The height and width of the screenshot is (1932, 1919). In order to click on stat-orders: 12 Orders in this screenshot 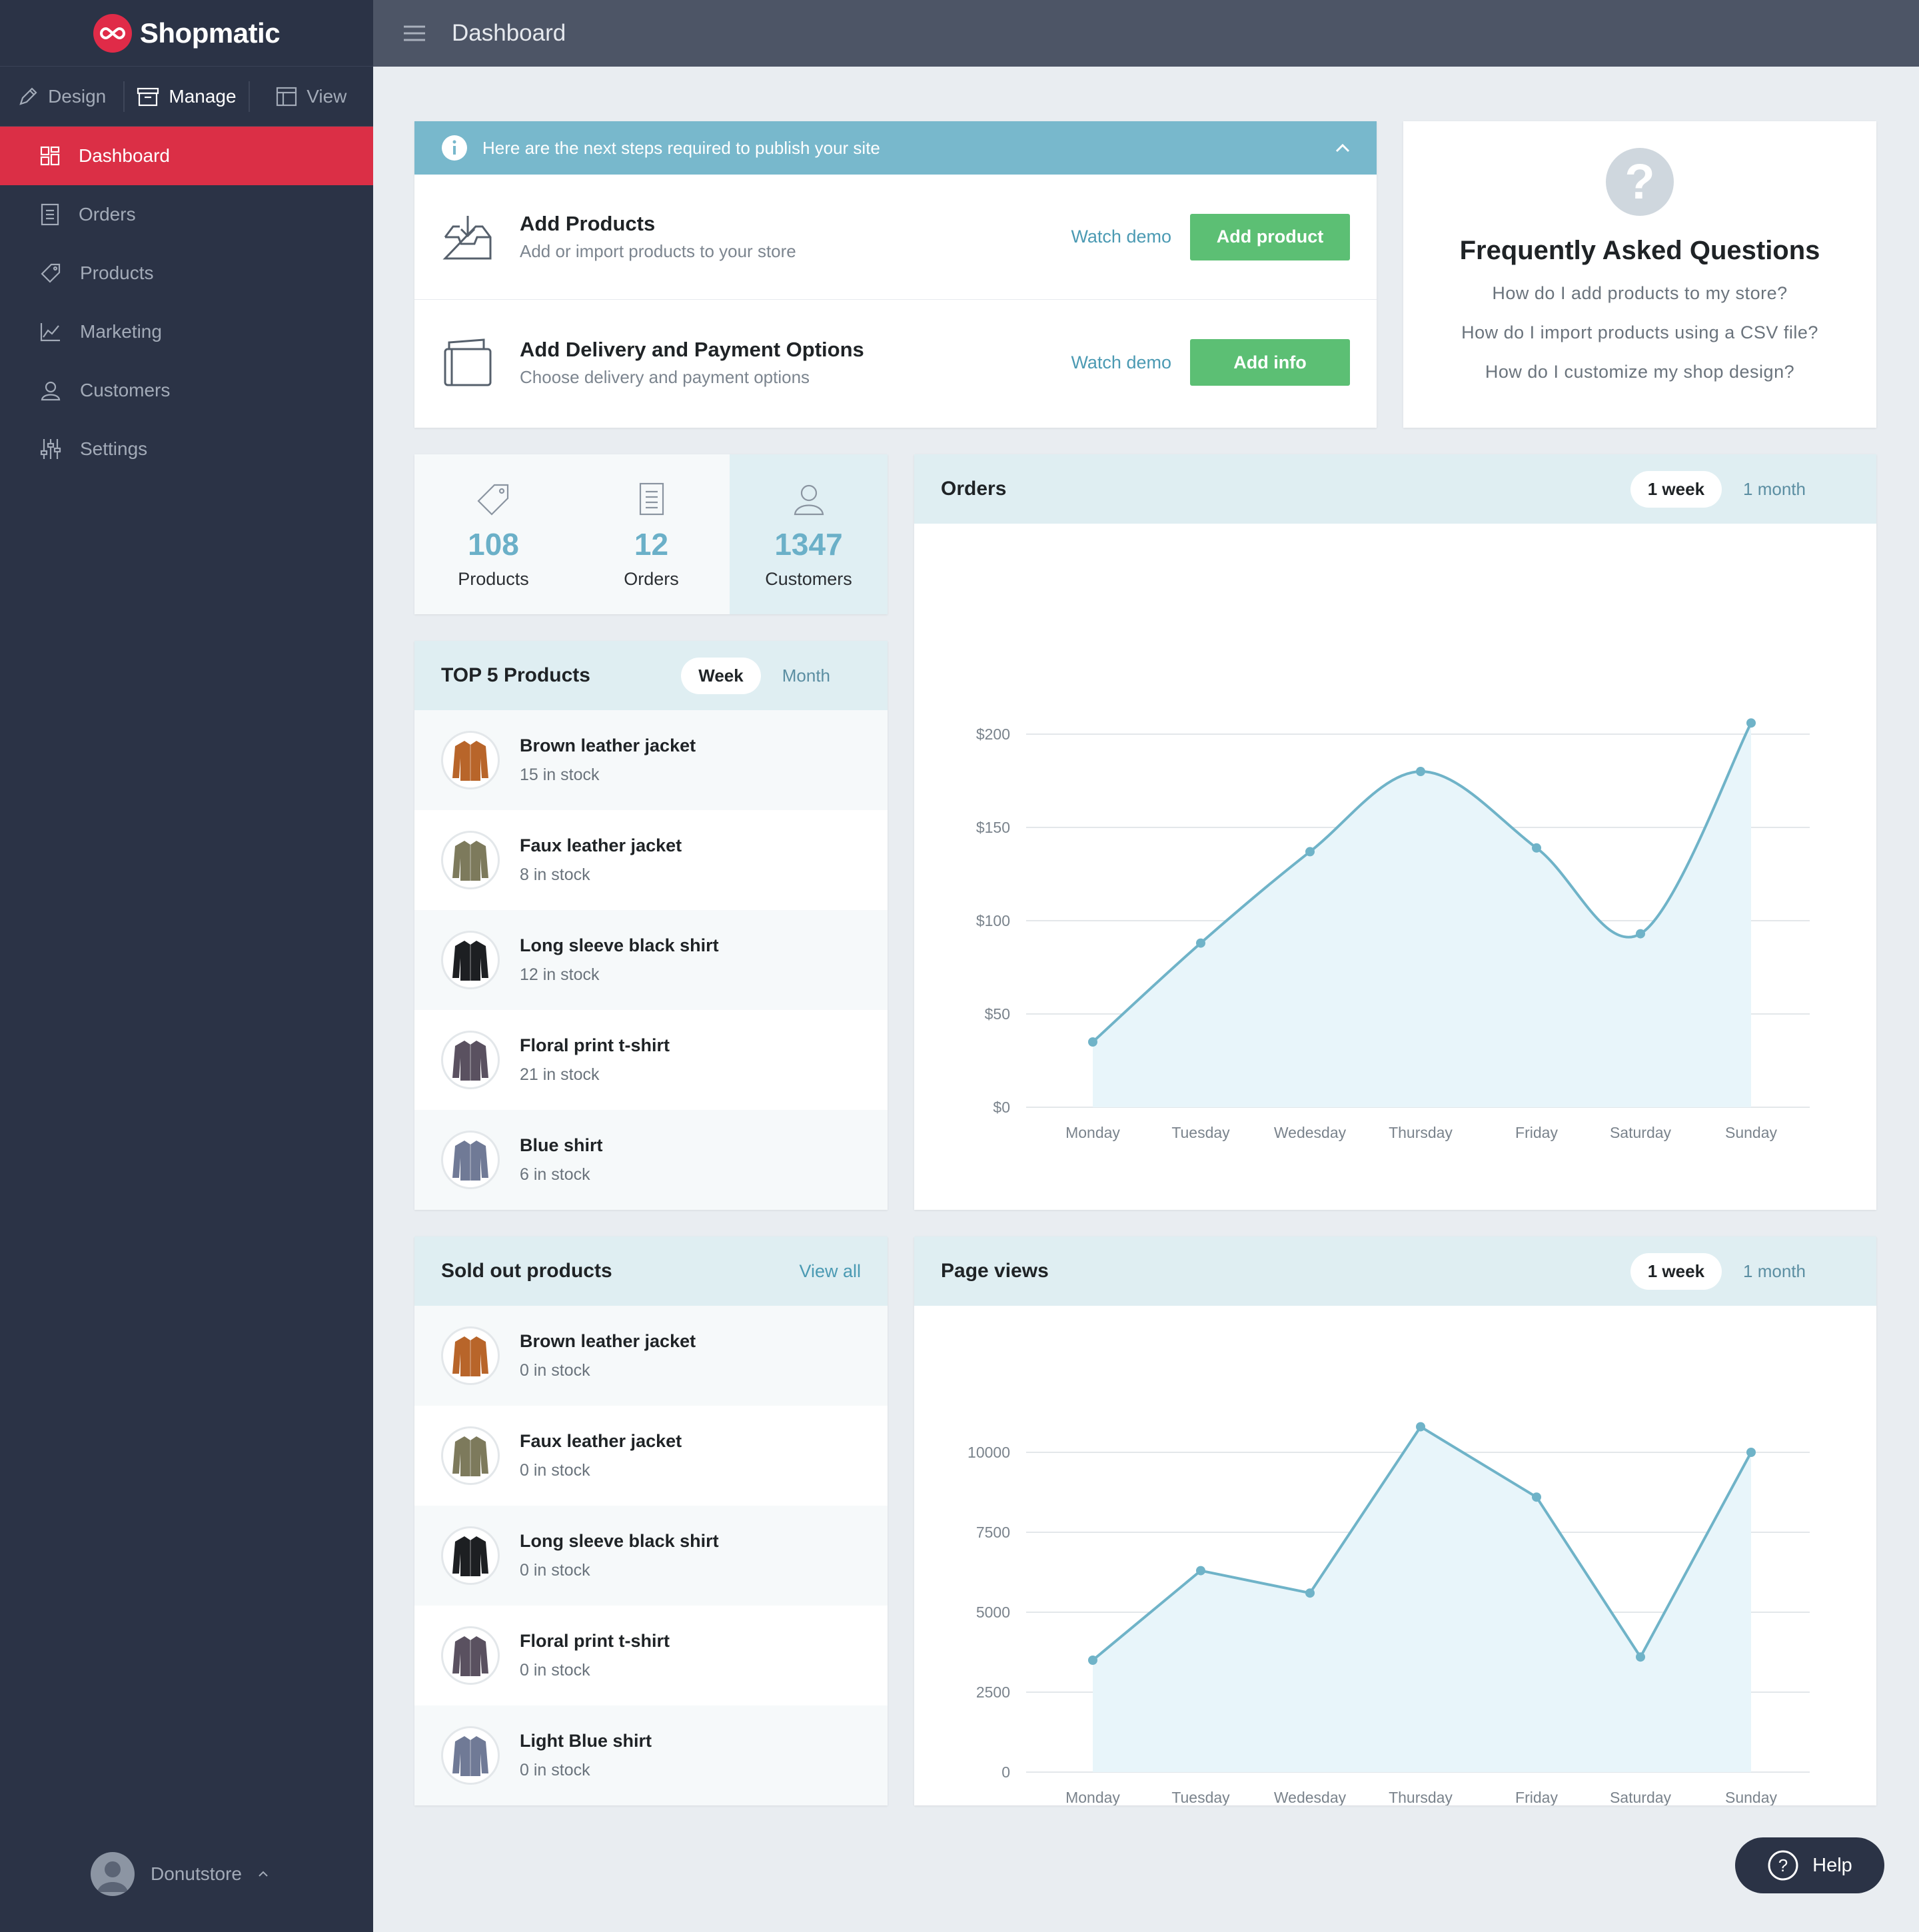, I will do `click(651, 534)`.